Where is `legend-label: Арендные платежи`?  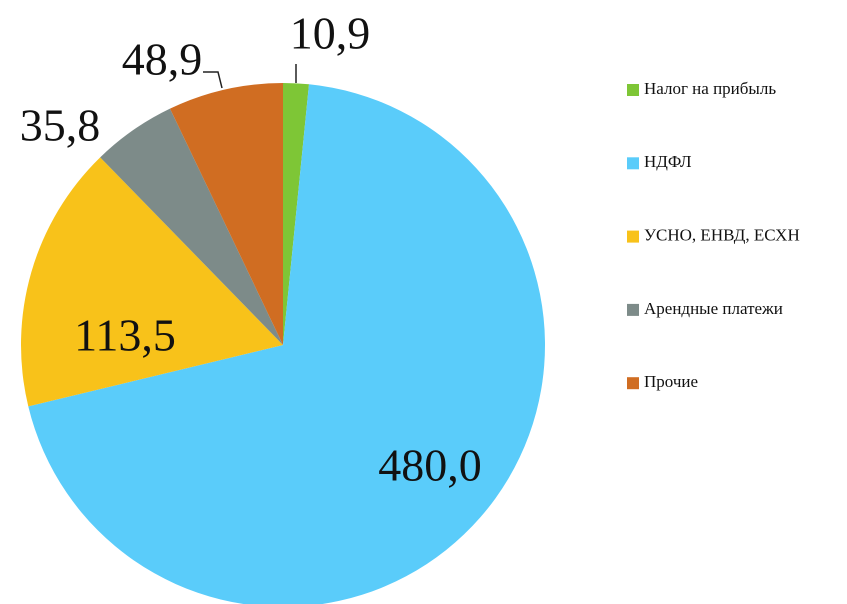
legend-label: Арендные платежи is located at coordinates (713, 308).